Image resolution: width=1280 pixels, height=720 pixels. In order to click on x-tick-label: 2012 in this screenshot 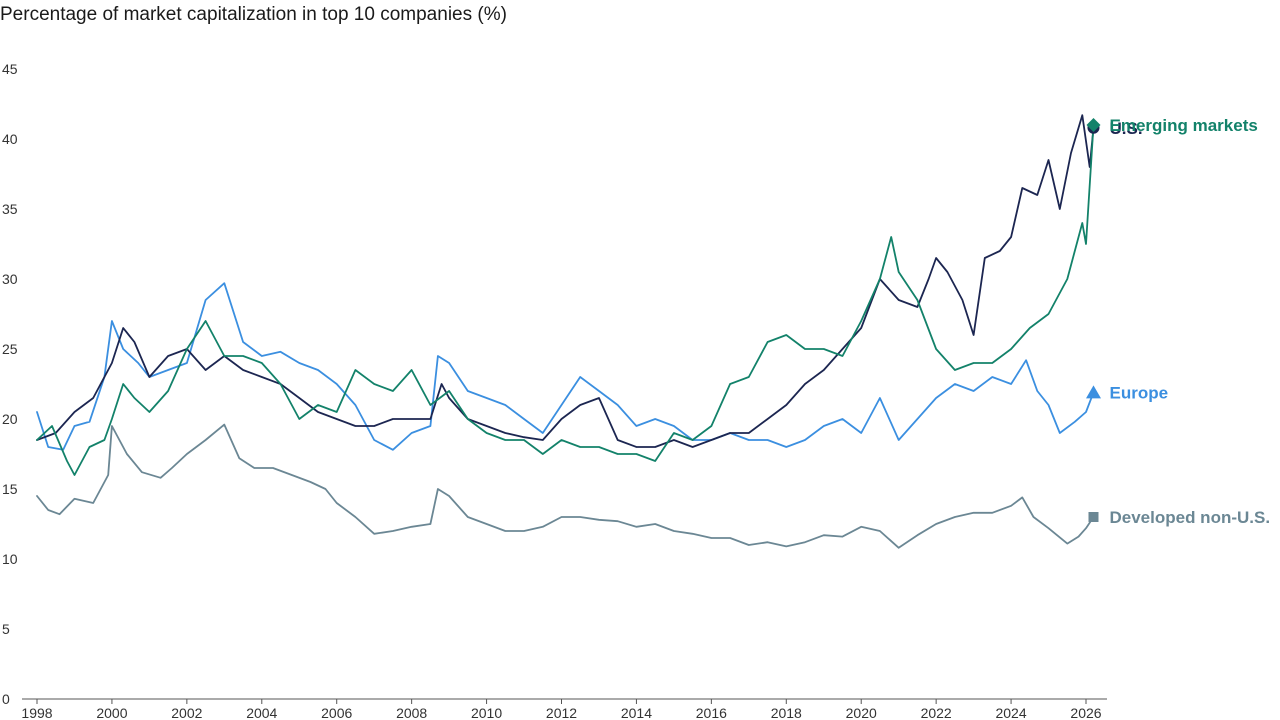, I will do `click(561, 712)`.